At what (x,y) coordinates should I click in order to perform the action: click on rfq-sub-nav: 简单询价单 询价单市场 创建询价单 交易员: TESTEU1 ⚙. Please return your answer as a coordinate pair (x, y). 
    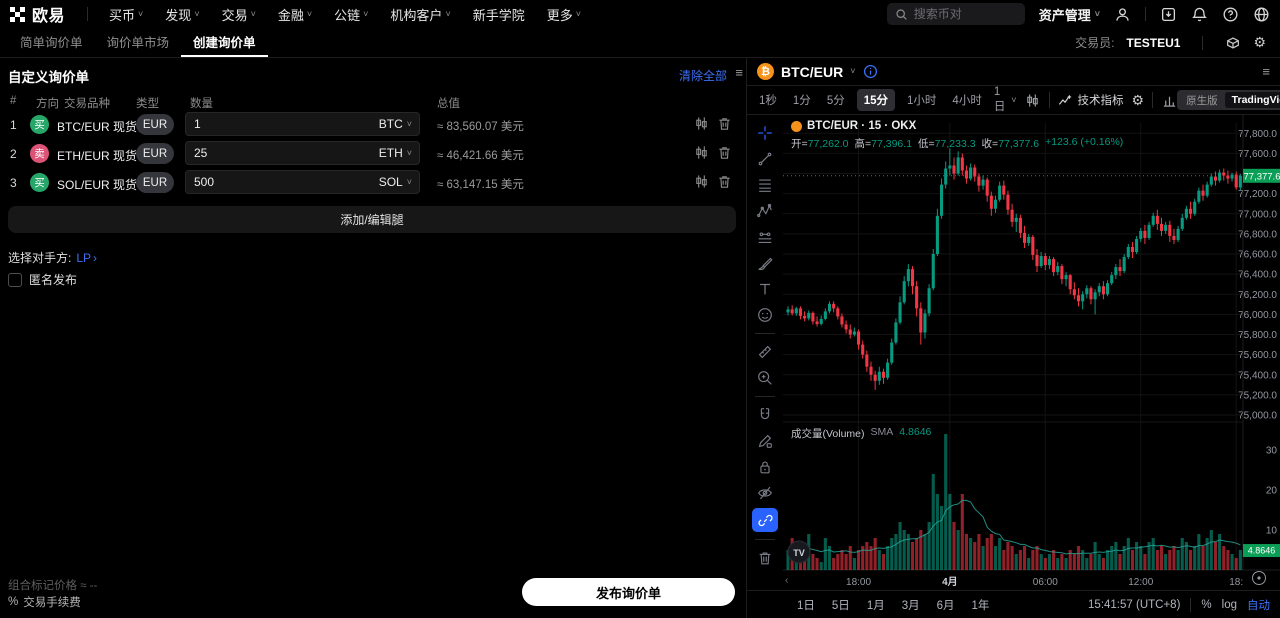
    Looking at the image, I should click on (640, 43).